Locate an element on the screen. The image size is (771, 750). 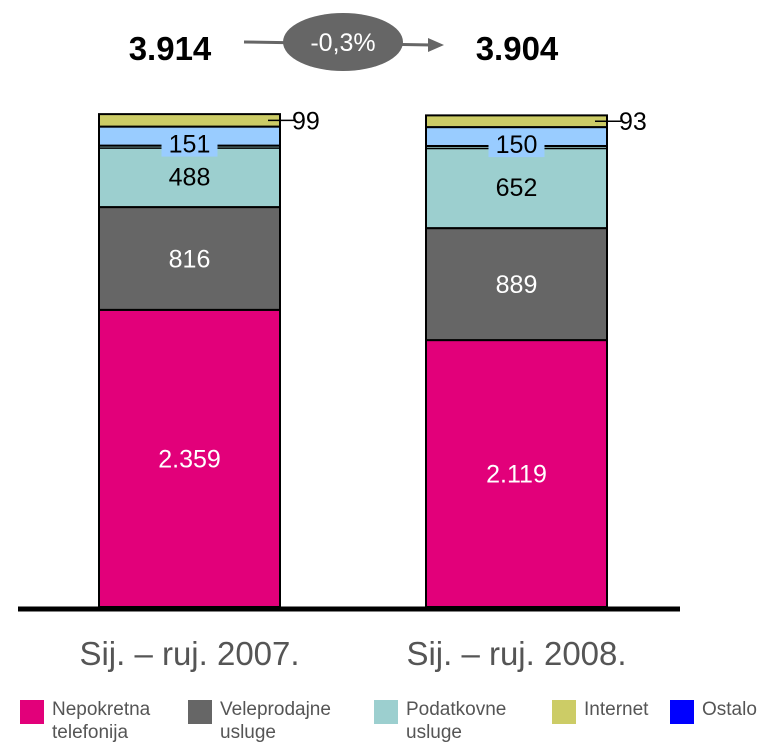
change-badge is located at coordinates (343, 42).